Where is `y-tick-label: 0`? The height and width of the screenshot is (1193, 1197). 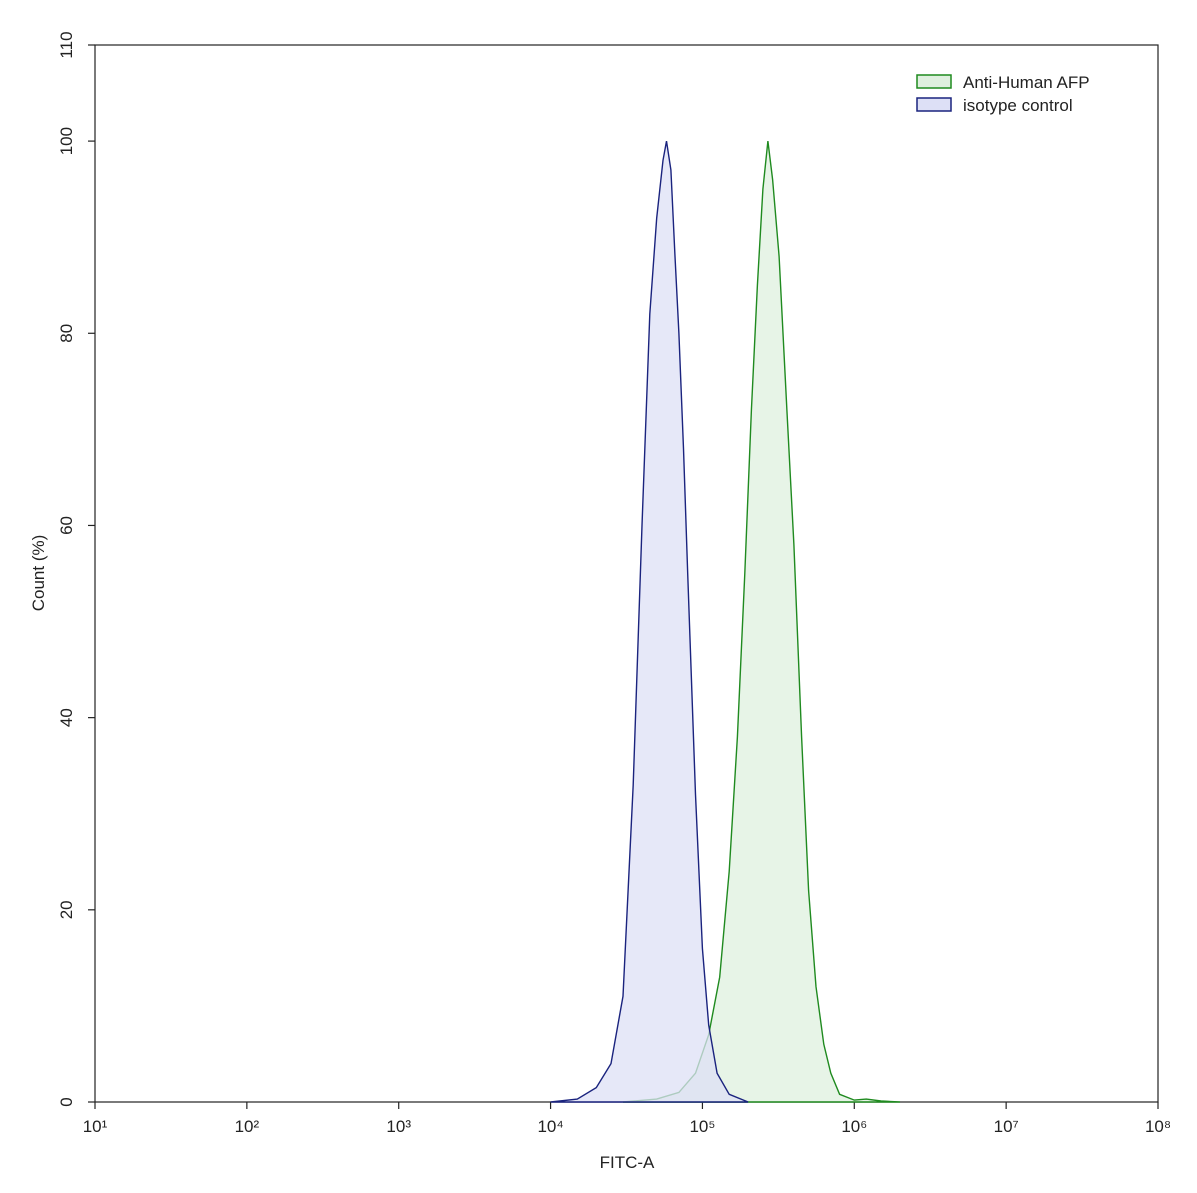
y-tick-label: 0 is located at coordinates (66, 1101).